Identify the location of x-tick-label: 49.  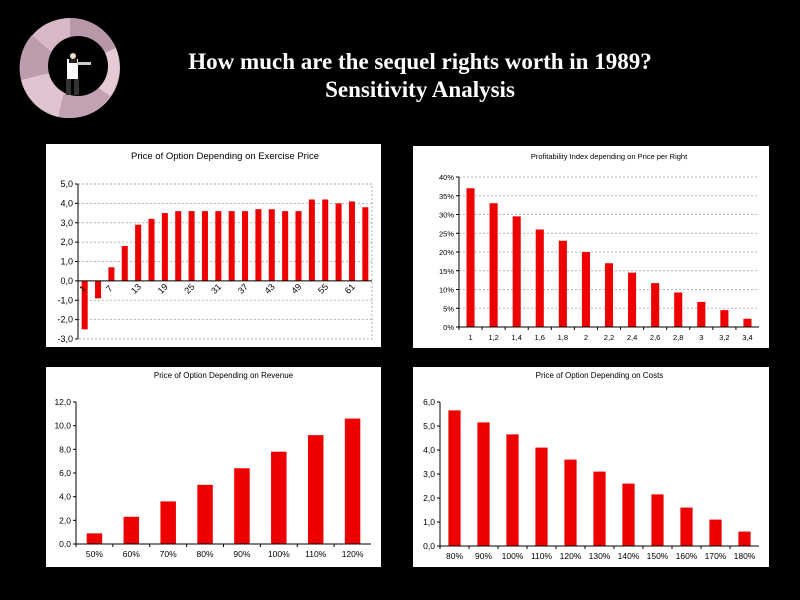
(296, 289).